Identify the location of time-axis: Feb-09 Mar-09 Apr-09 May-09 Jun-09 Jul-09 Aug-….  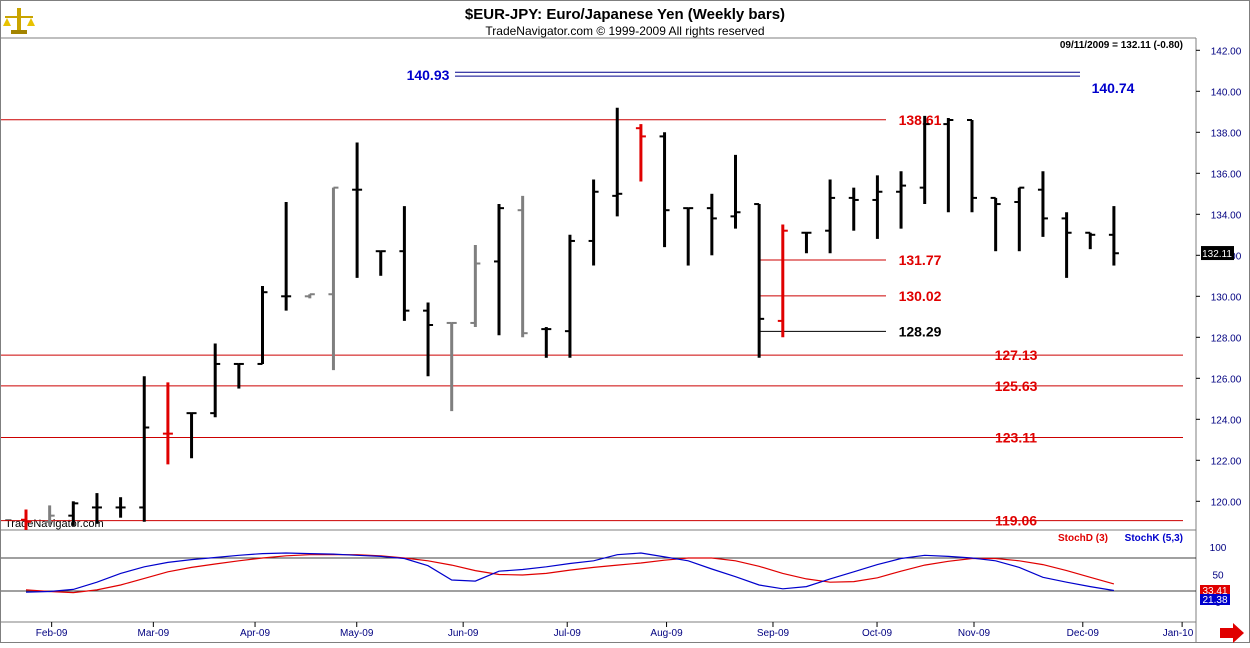
(615, 630).